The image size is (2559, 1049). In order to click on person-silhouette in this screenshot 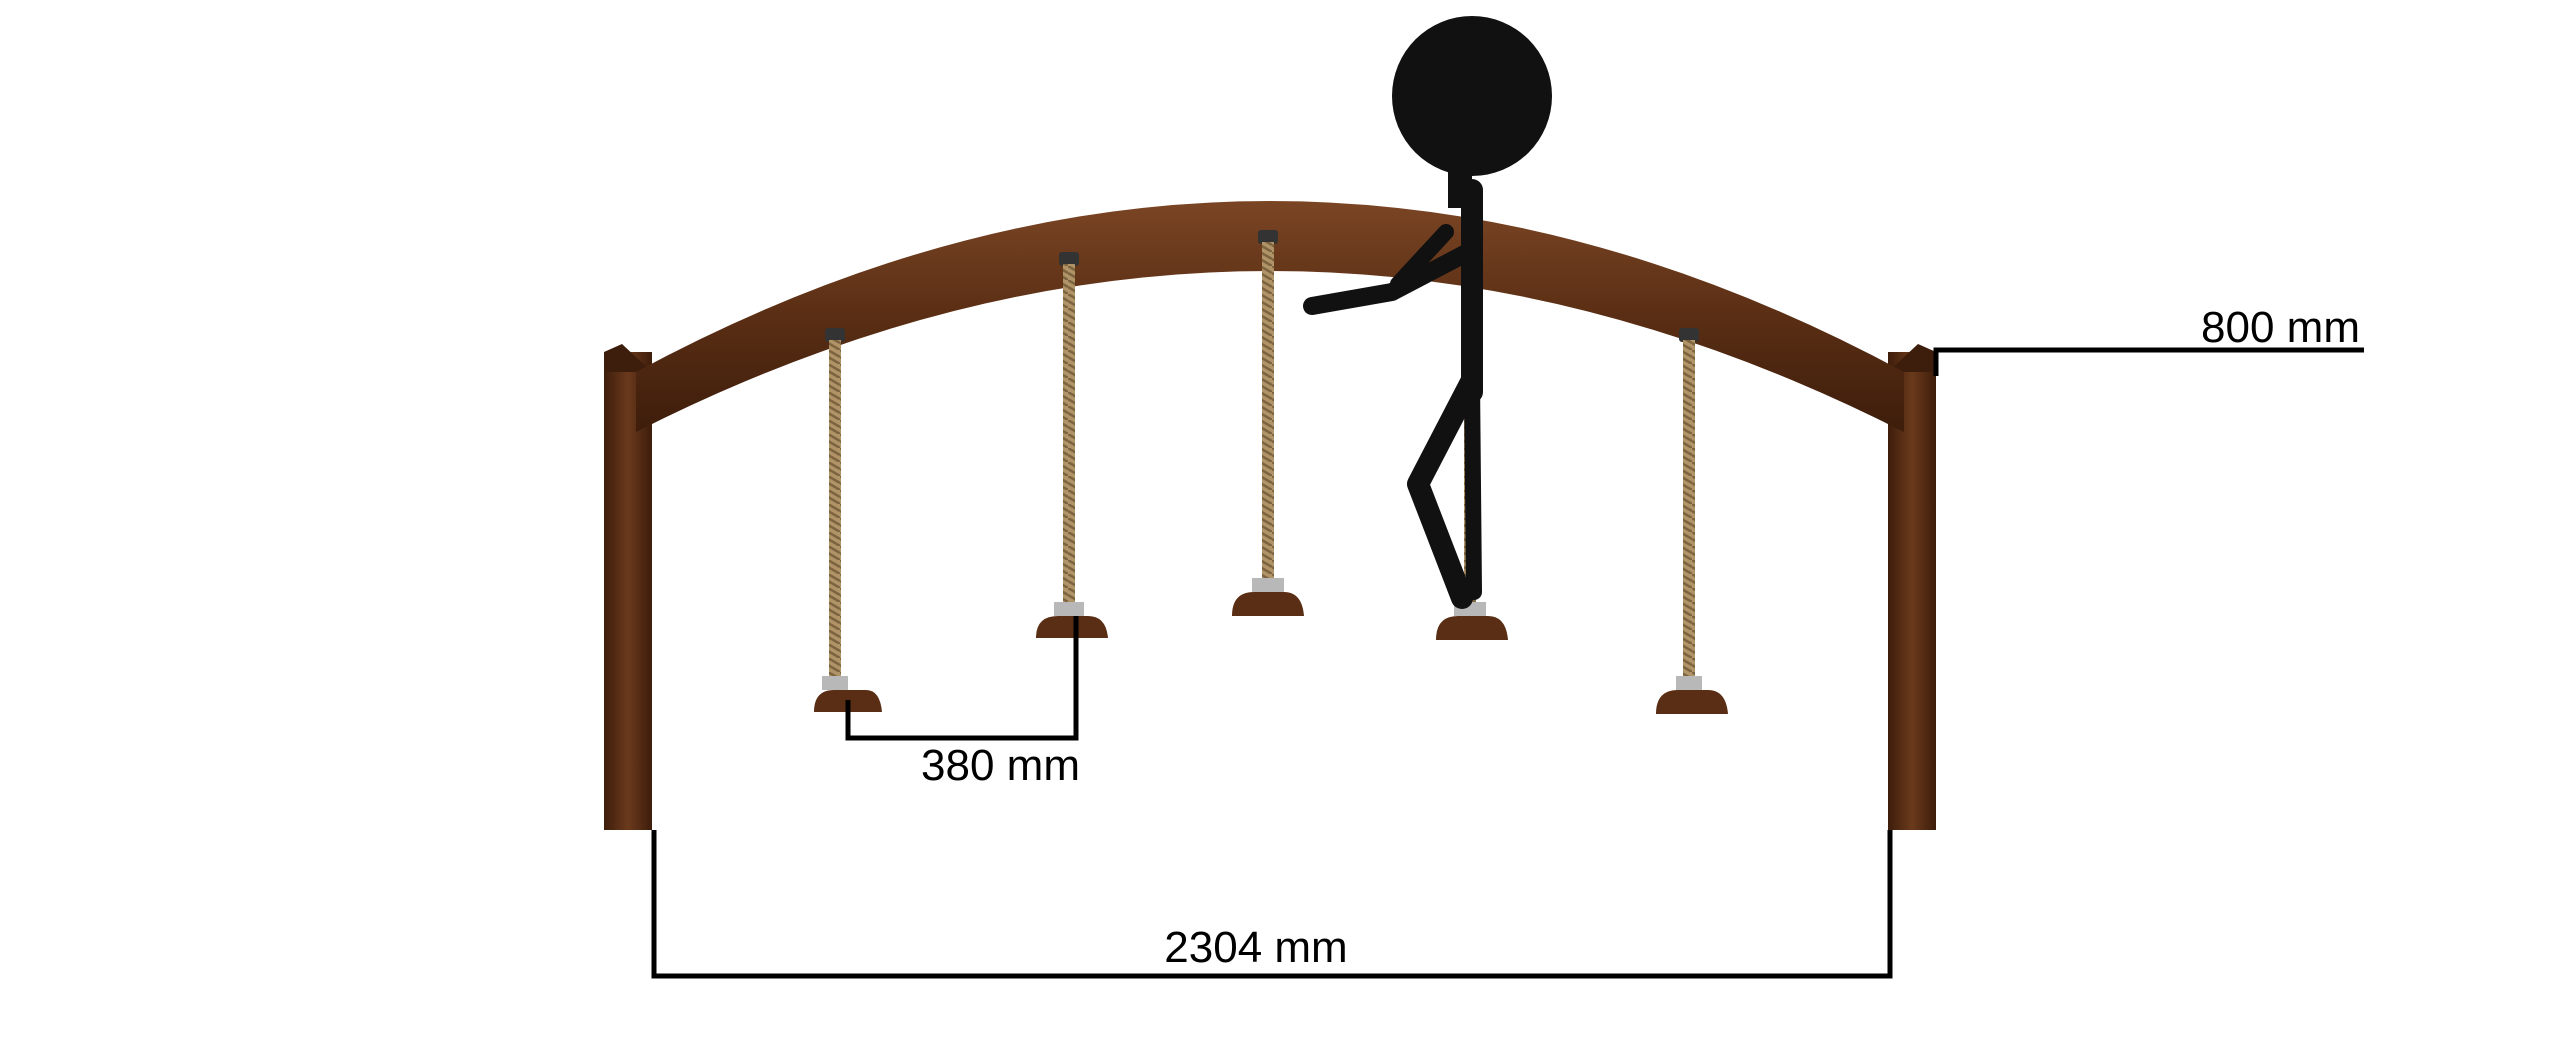, I will do `click(1427, 312)`.